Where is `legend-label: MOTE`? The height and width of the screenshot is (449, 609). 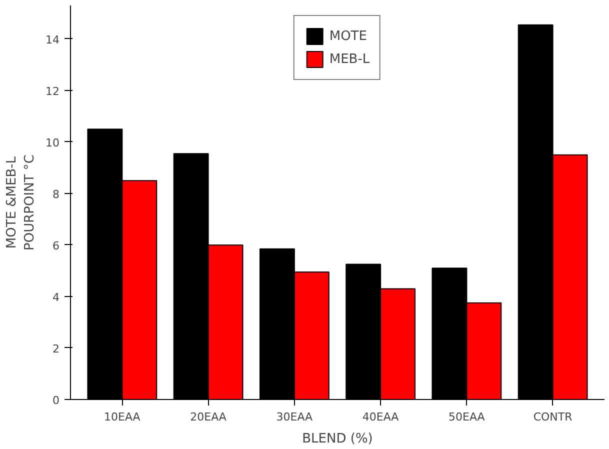
legend-label: MOTE is located at coordinates (348, 36).